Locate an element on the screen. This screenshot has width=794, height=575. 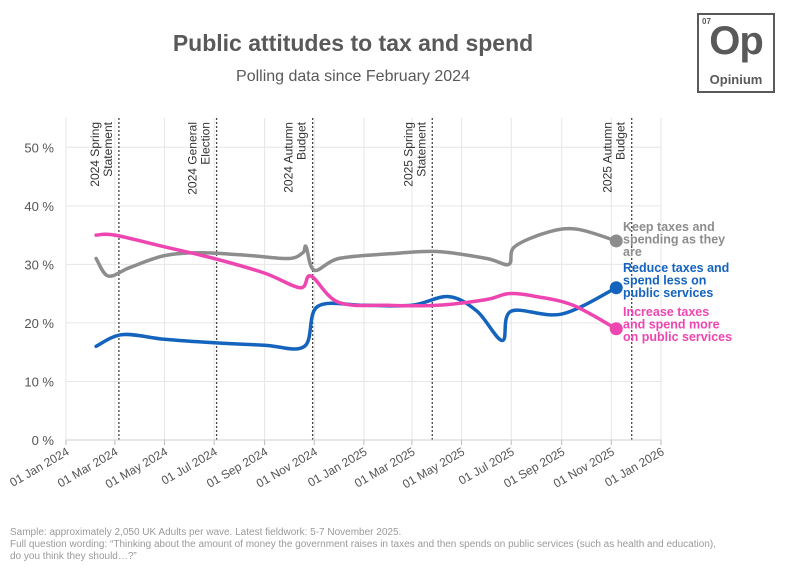
y-tick-label: 0 % is located at coordinates (43, 440).